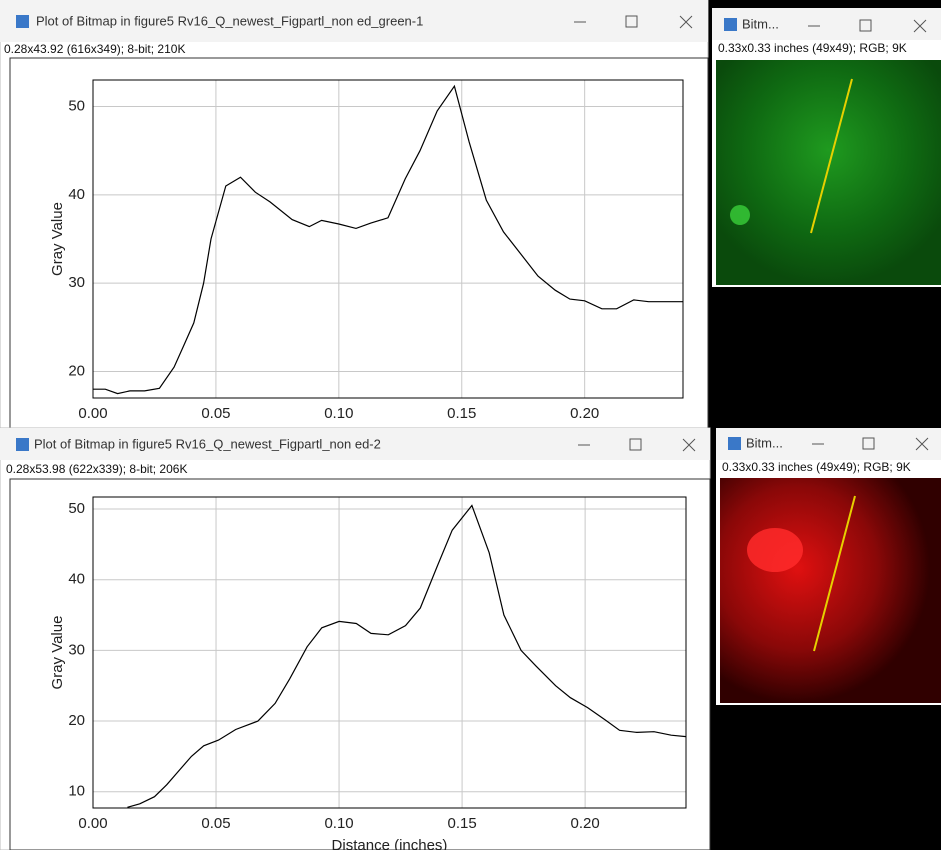 The width and height of the screenshot is (941, 850). What do you see at coordinates (390, 843) in the screenshot?
I see `x-axis-label: Distance (inches)` at bounding box center [390, 843].